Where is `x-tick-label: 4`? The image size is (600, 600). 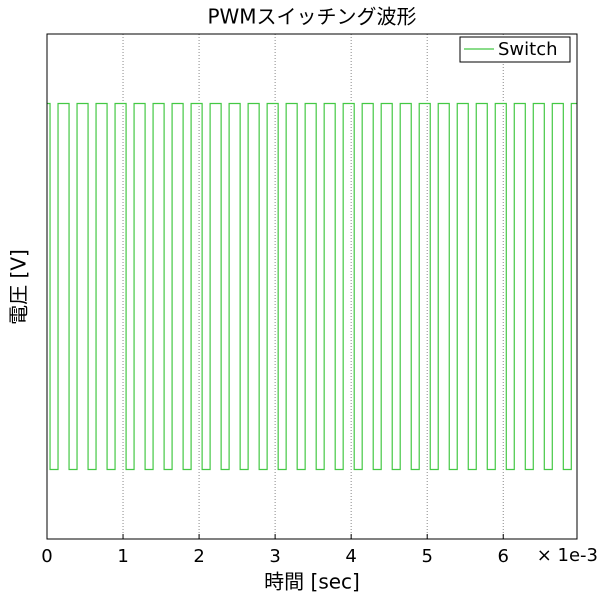
x-tick-label: 4 is located at coordinates (350, 556).